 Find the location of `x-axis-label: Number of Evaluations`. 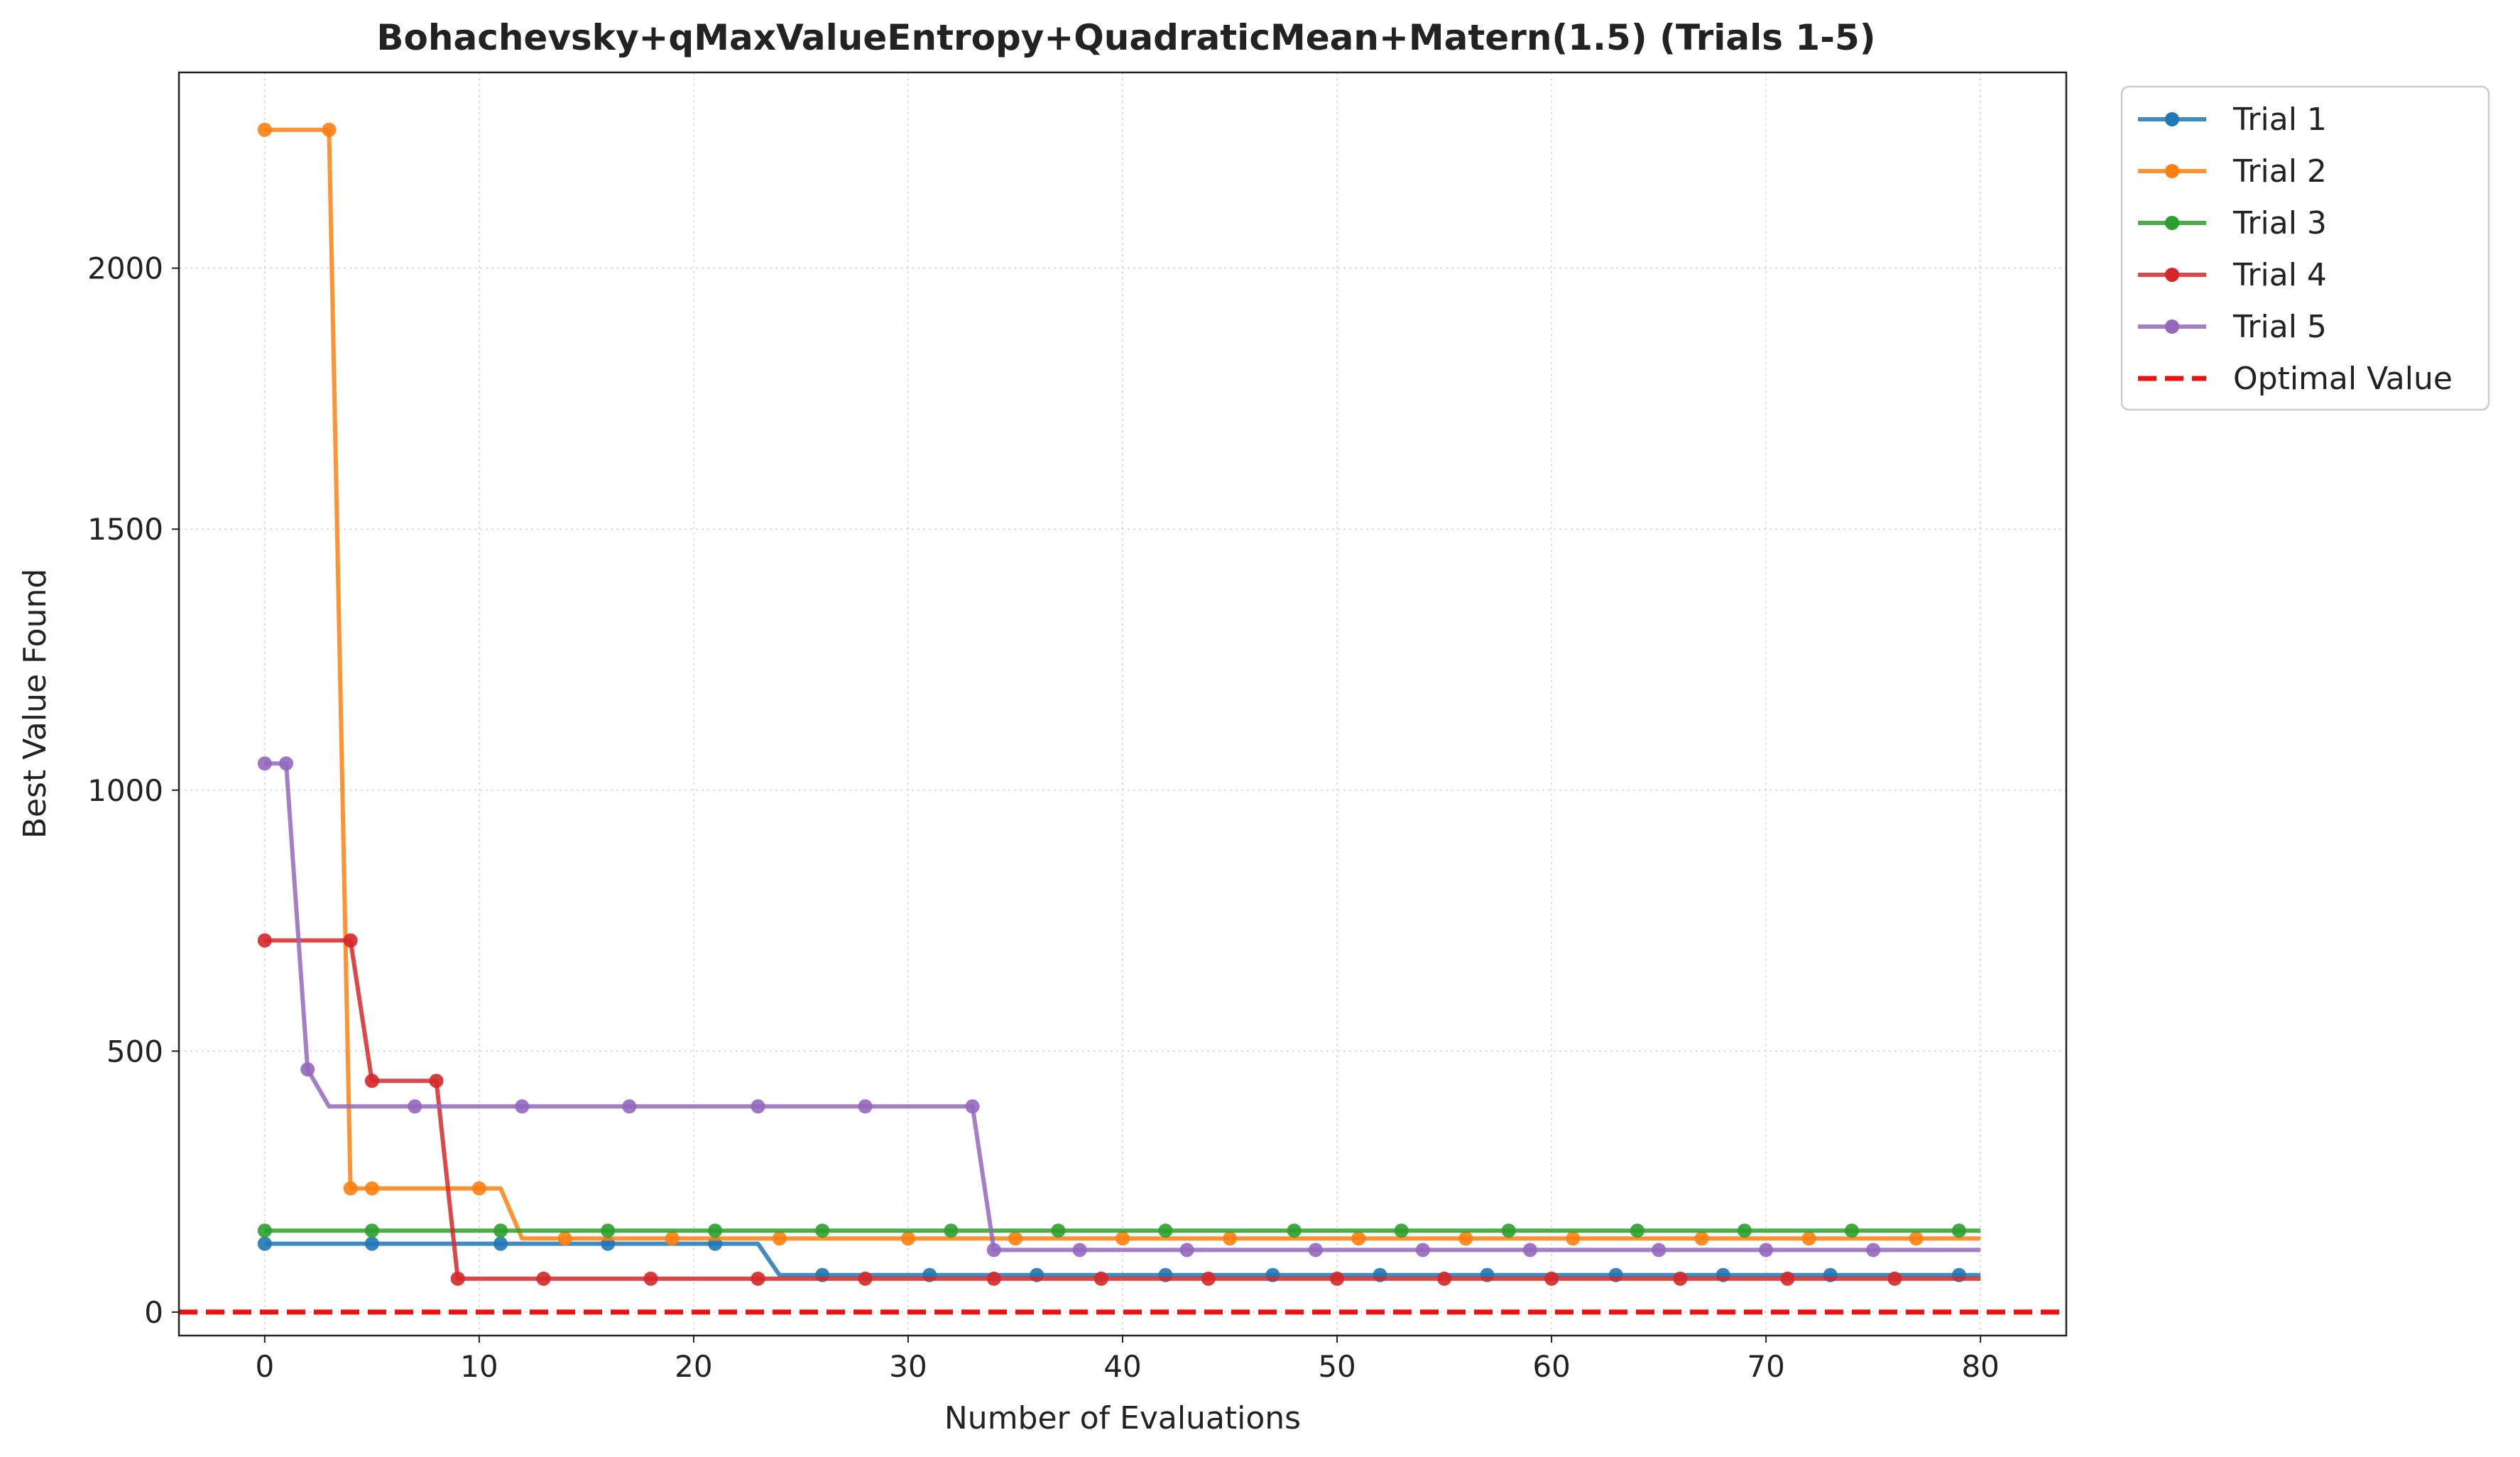

x-axis-label: Number of Evaluations is located at coordinates (1122, 1418).